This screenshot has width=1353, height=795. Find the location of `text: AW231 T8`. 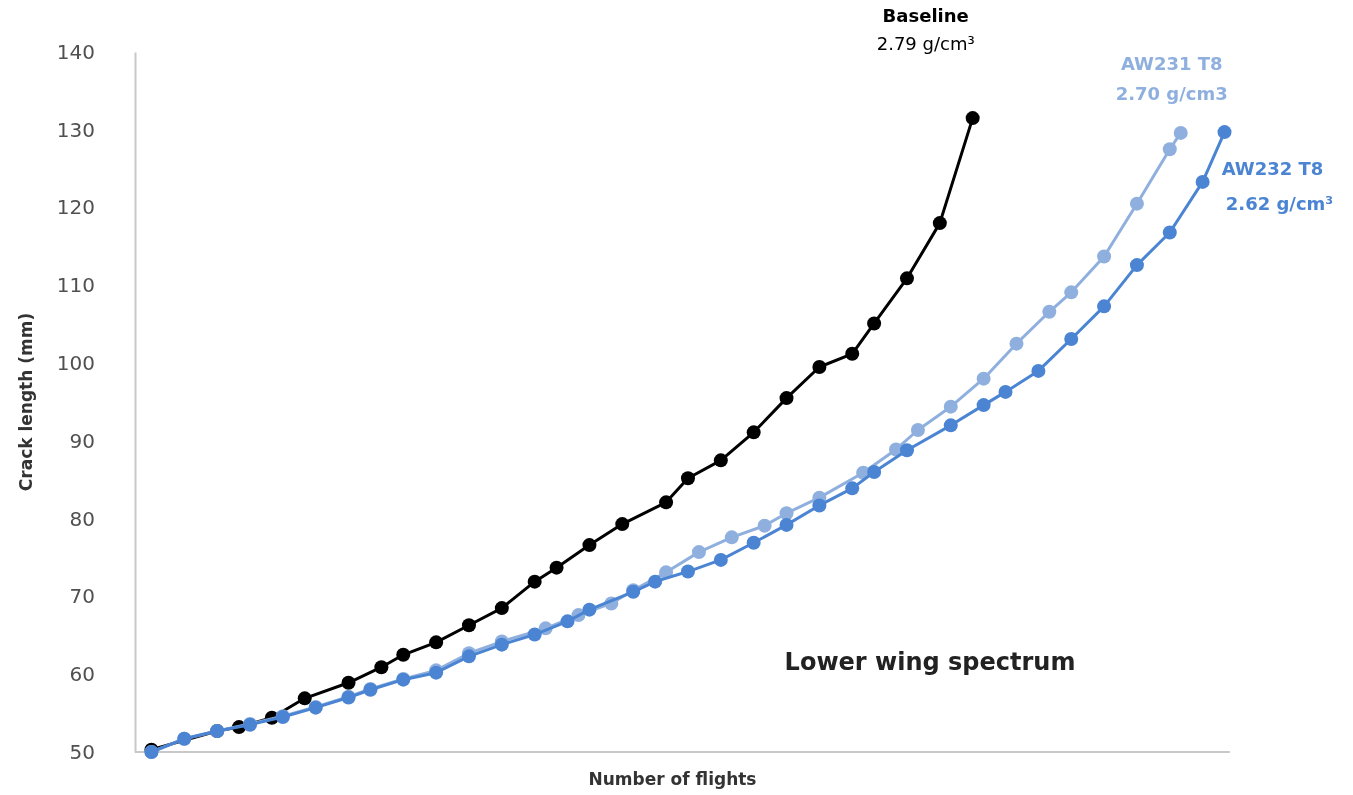

text: AW231 T8 is located at coordinates (1171, 63).